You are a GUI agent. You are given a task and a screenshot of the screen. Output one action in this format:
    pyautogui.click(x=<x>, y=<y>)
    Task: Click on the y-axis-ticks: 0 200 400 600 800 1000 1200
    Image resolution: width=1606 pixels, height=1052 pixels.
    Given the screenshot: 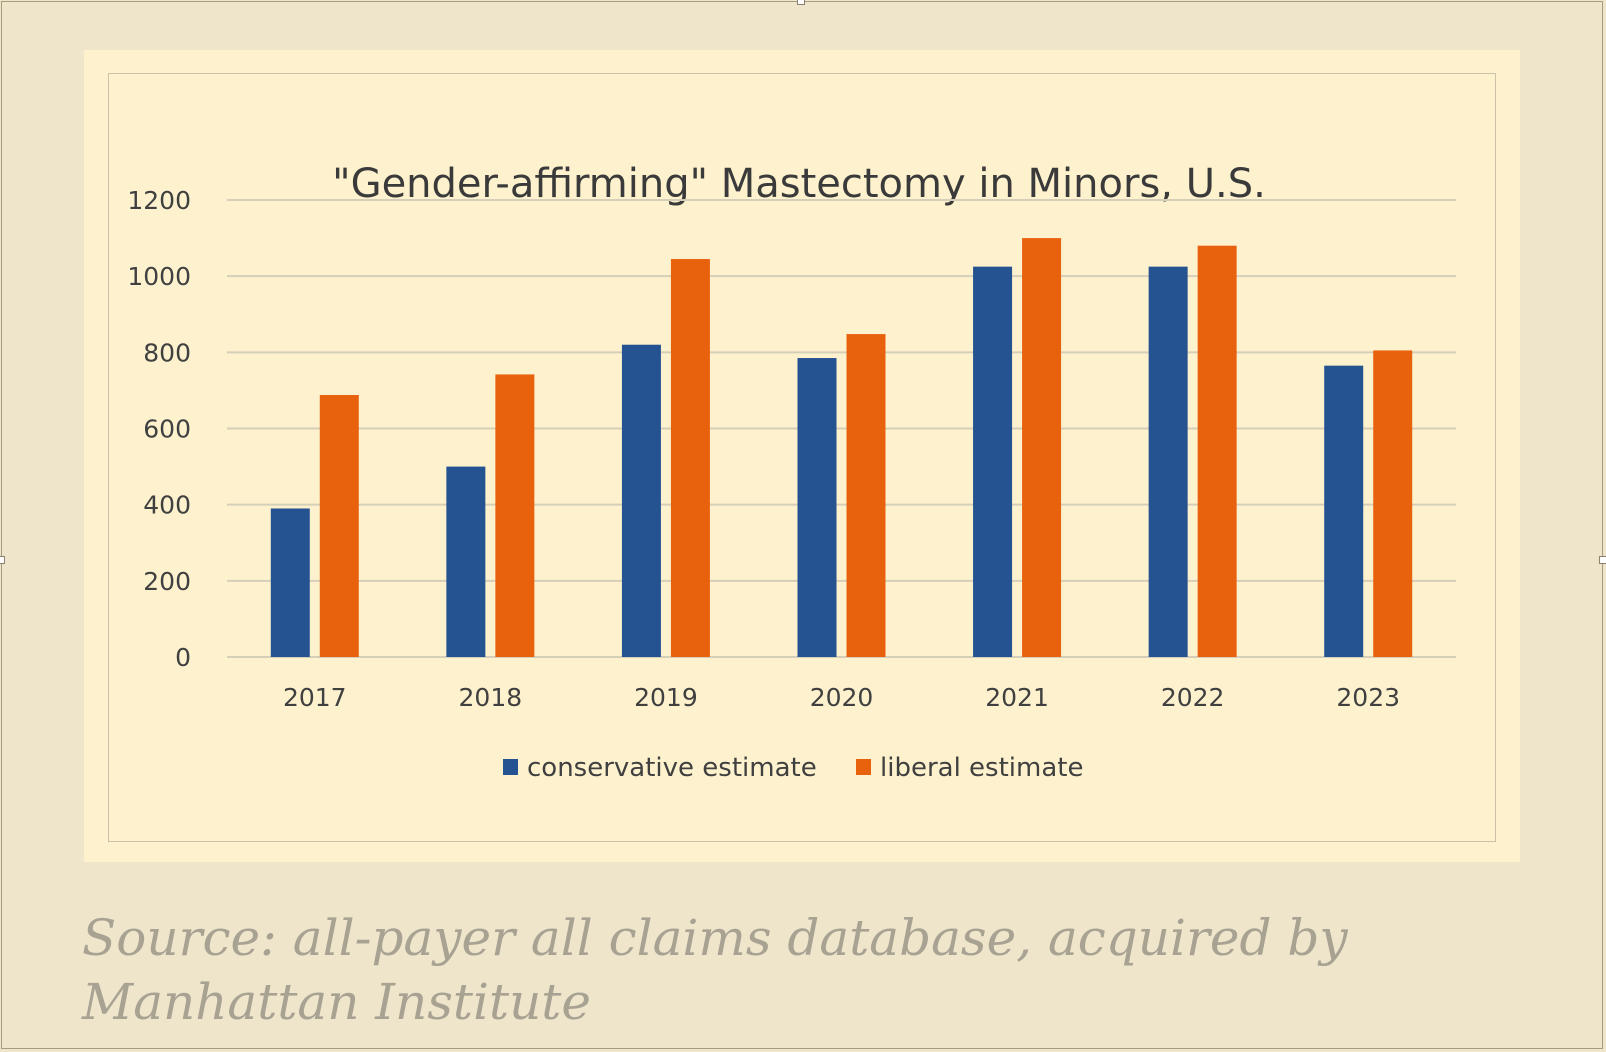 What is the action you would take?
    pyautogui.click(x=159, y=429)
    